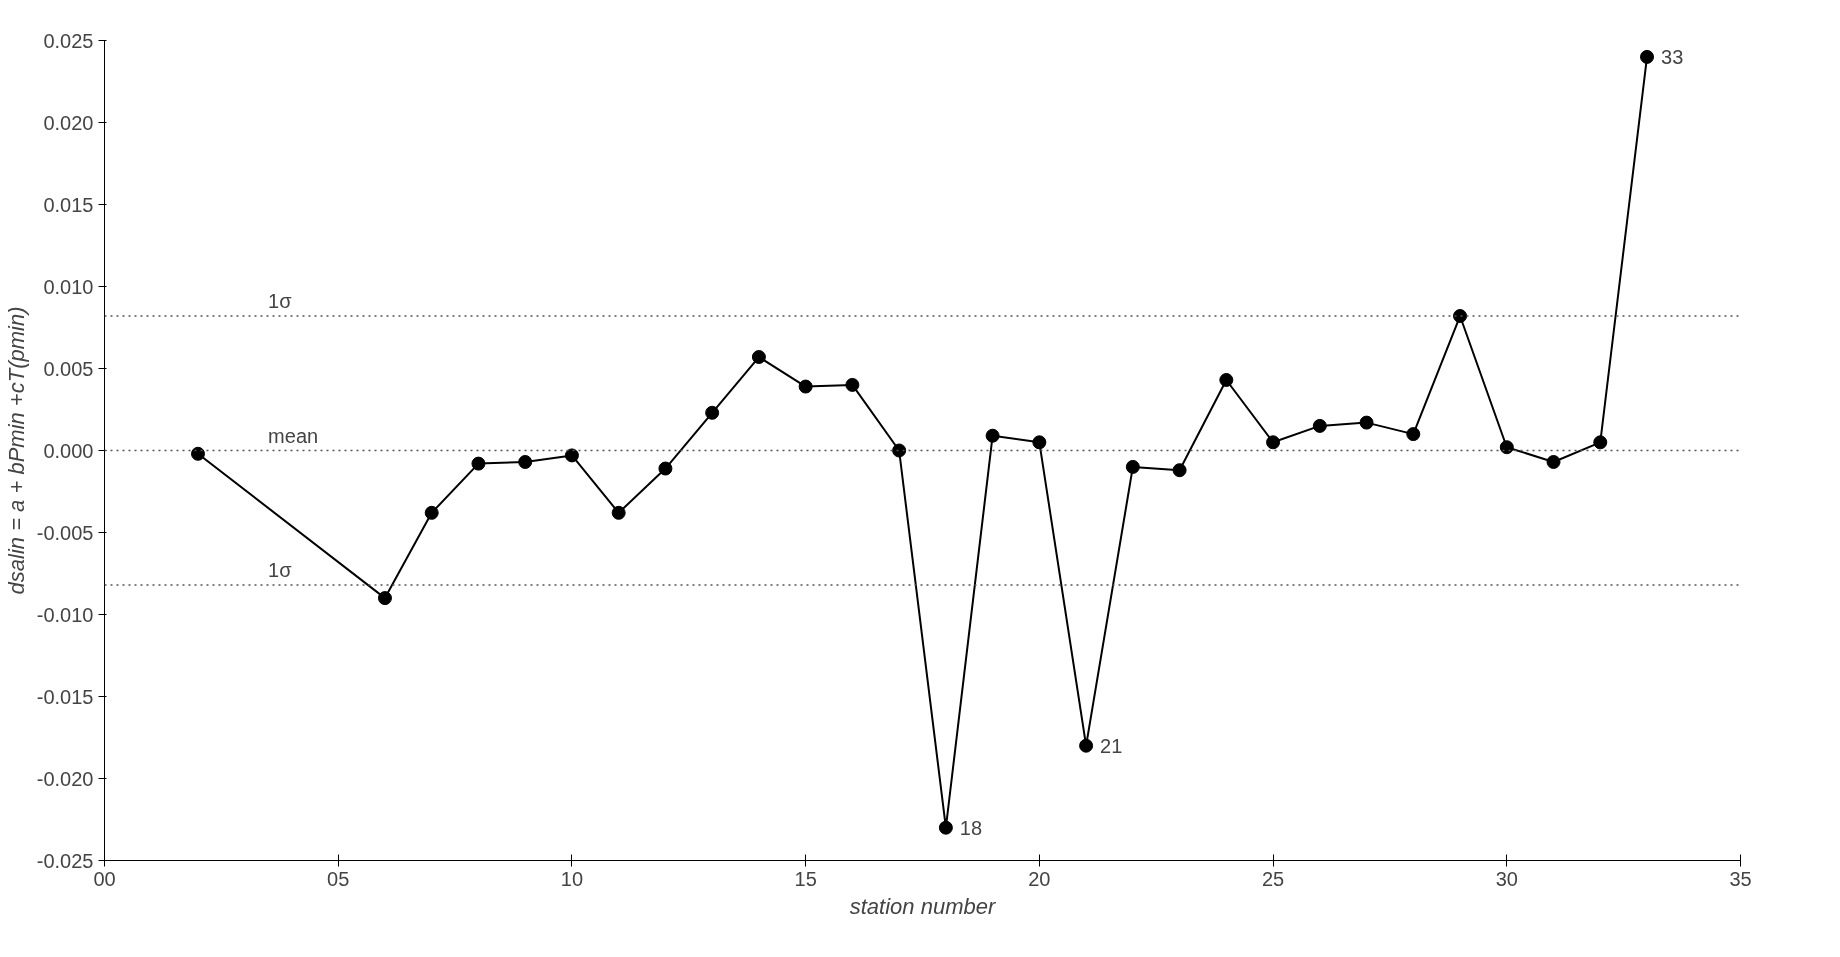  Describe the element at coordinates (68, 286) in the screenshot. I see `y-tick-label: 0.010` at that location.